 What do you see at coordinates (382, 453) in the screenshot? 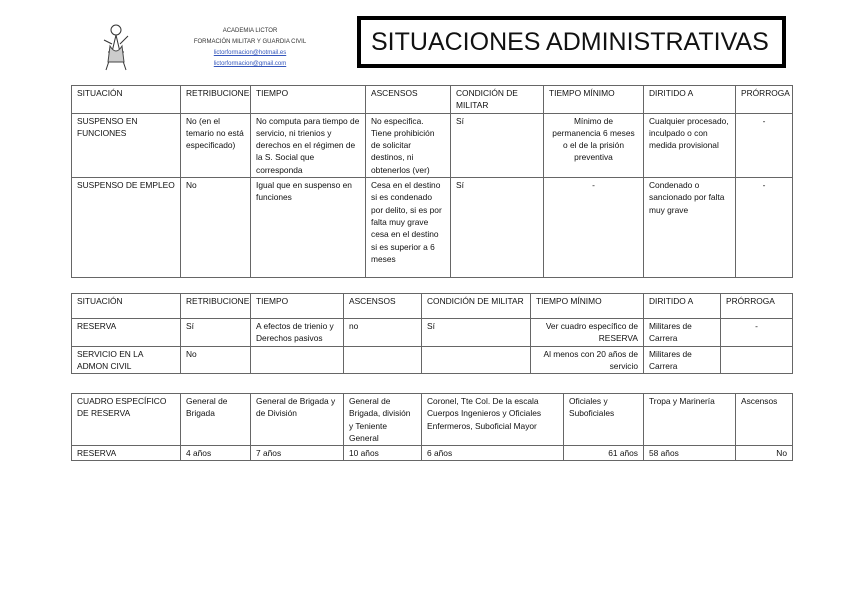
I see `cell: 10 años` at bounding box center [382, 453].